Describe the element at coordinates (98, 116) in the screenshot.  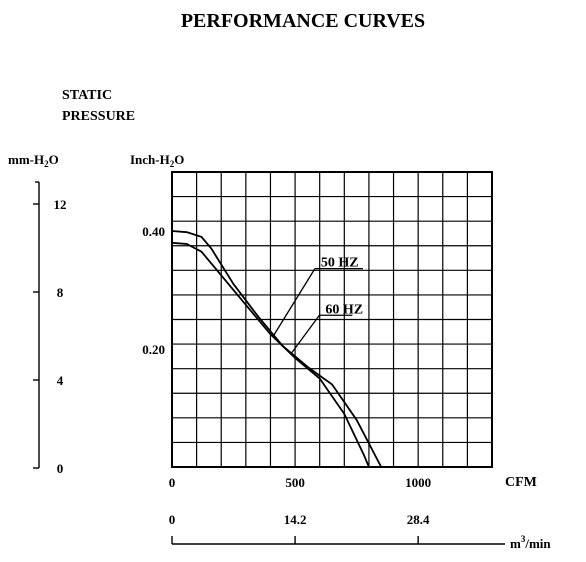
I see `ylabel-line2: PRESSURE` at that location.